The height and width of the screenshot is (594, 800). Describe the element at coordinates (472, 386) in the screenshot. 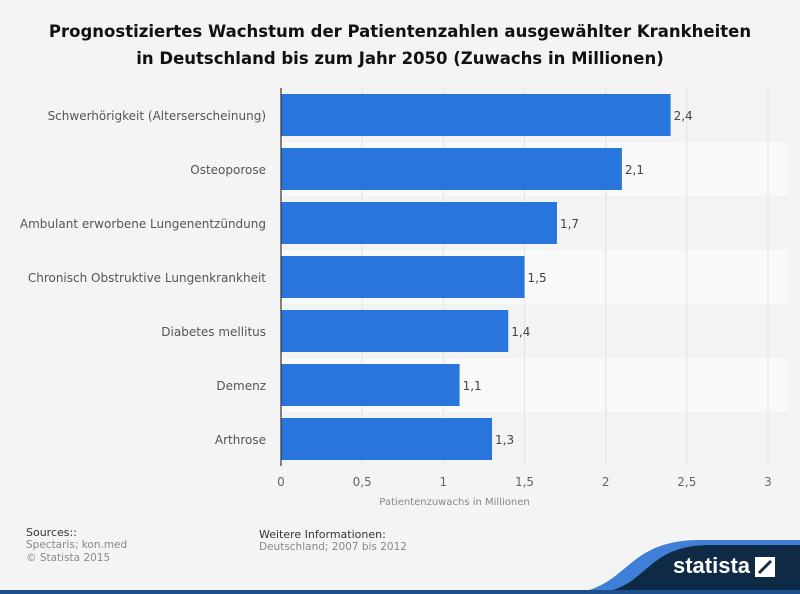

I see `data-label: 1,1` at that location.